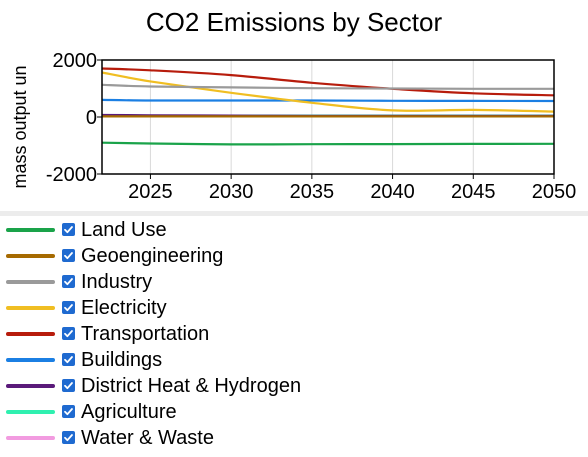 Image resolution: width=588 pixels, height=457 pixels. I want to click on y-tick-label: 0, so click(91, 118).